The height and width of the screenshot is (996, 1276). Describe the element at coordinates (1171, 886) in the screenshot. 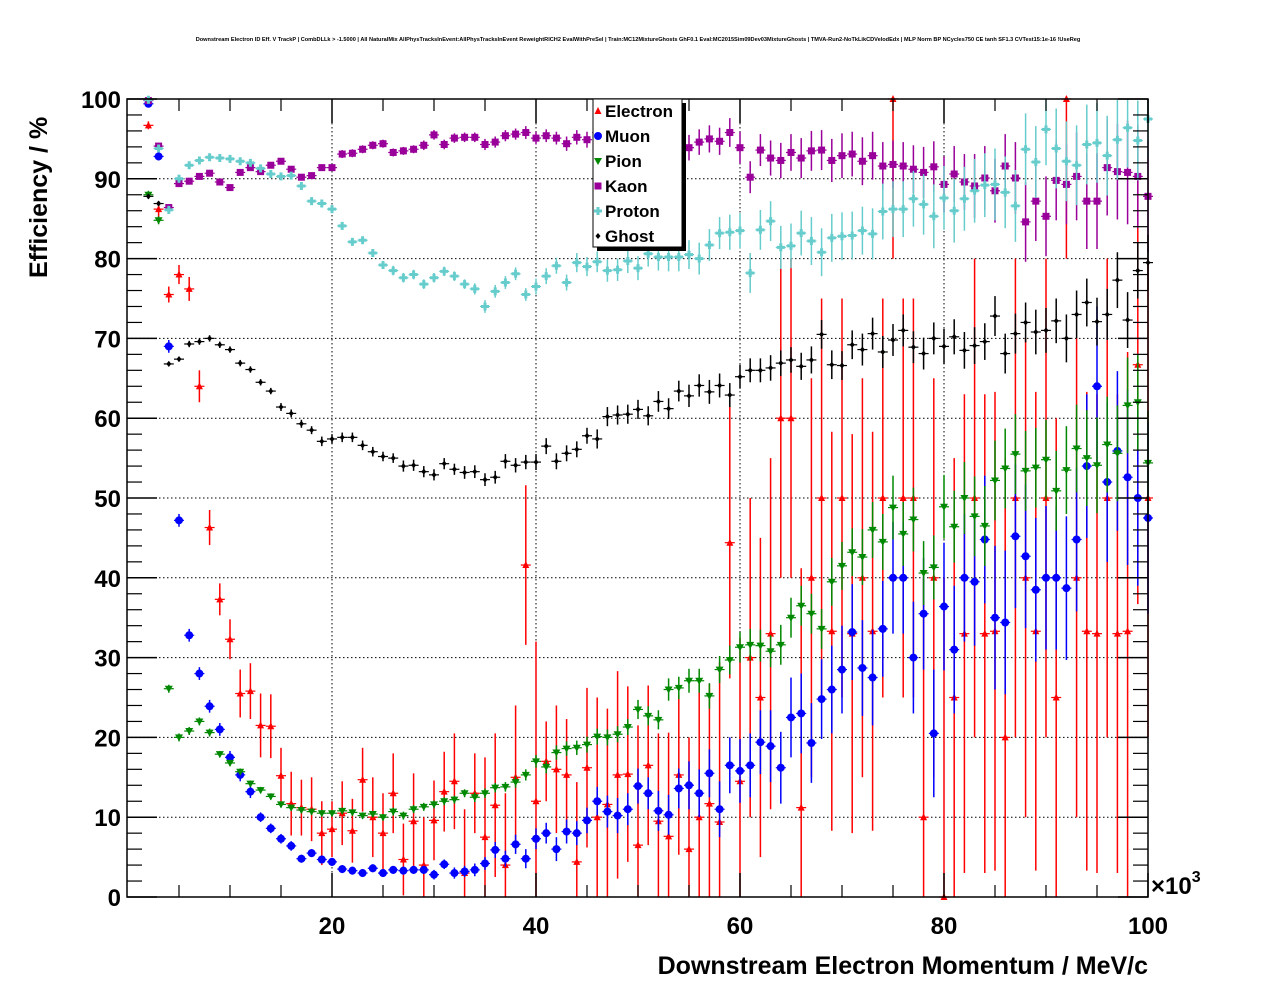

I see `x-exponent-base: ×10` at that location.